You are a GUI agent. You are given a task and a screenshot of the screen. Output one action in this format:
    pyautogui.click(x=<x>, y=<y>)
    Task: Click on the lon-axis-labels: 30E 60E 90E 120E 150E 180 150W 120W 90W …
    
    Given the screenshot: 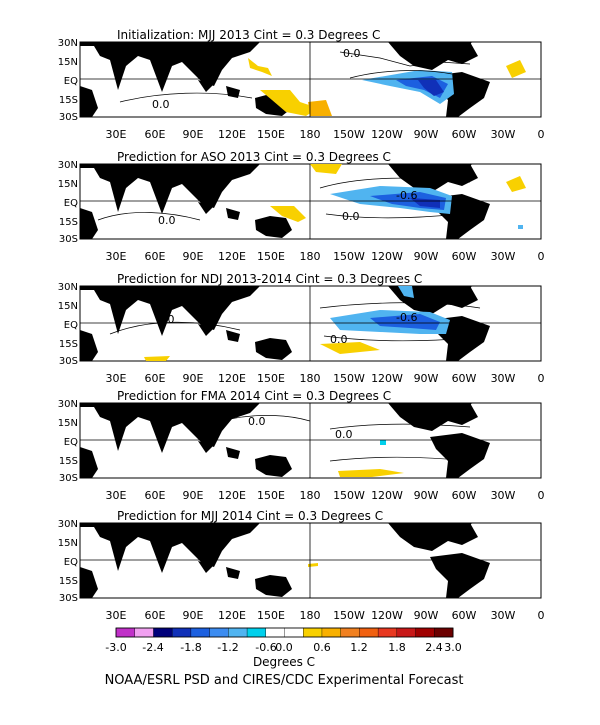 What is the action you would take?
    pyautogui.click(x=325, y=378)
    